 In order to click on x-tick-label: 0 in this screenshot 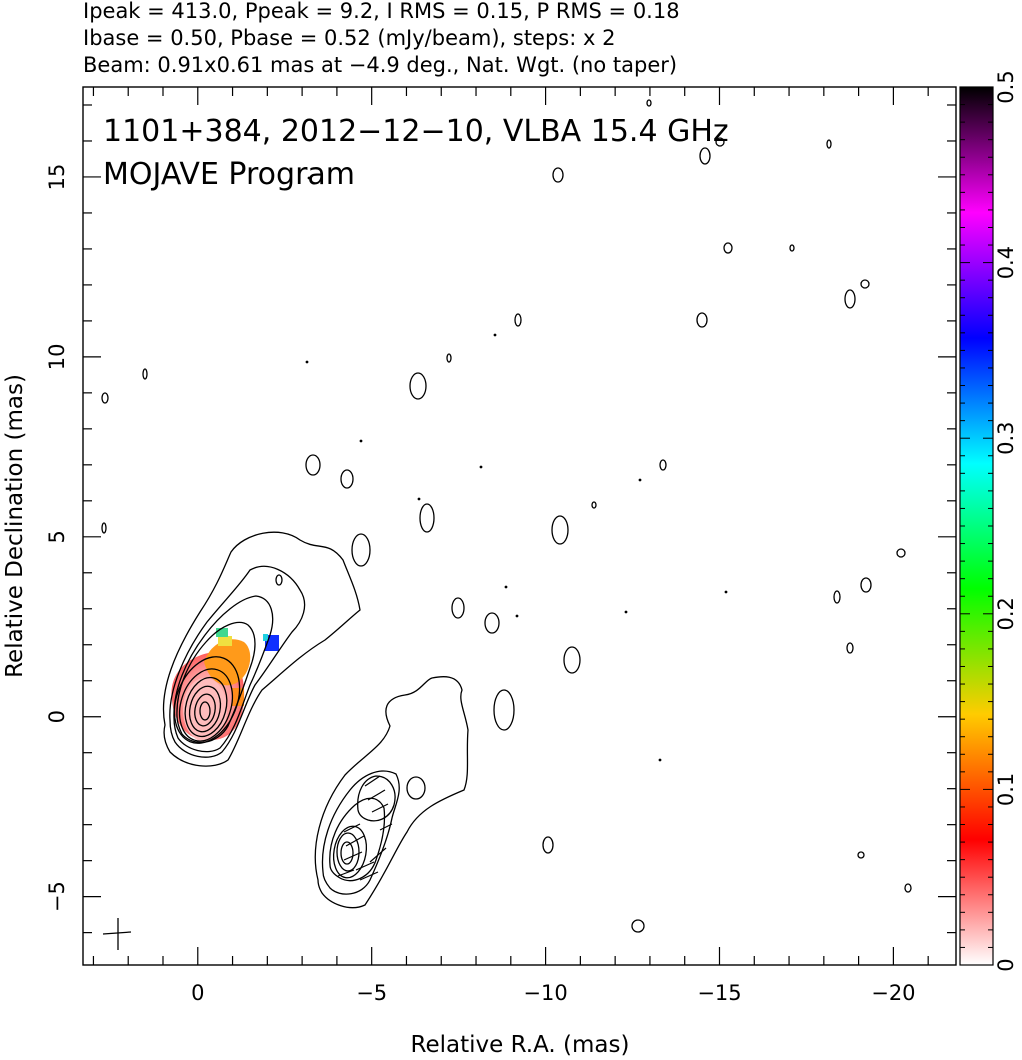, I will do `click(197, 993)`.